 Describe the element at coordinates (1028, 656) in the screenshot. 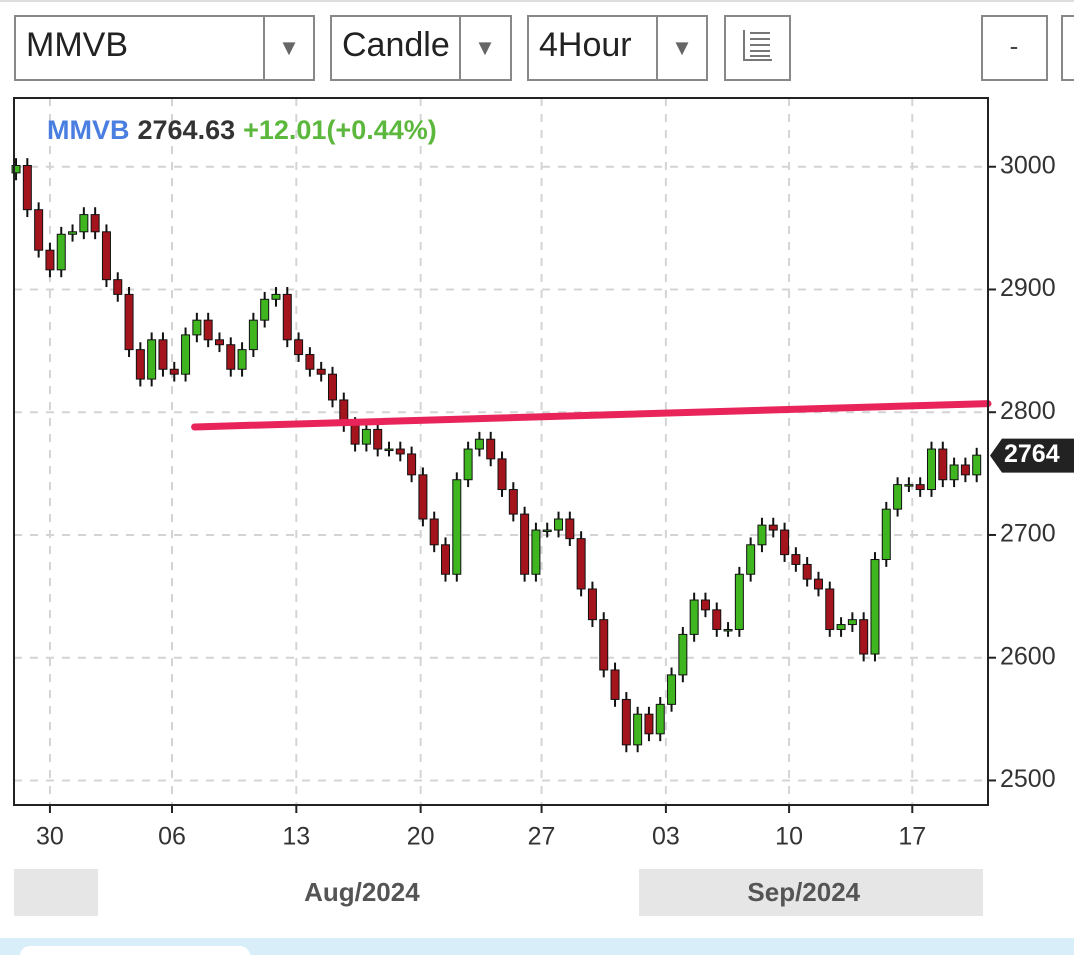

I see `y-tick-label: 2600` at that location.